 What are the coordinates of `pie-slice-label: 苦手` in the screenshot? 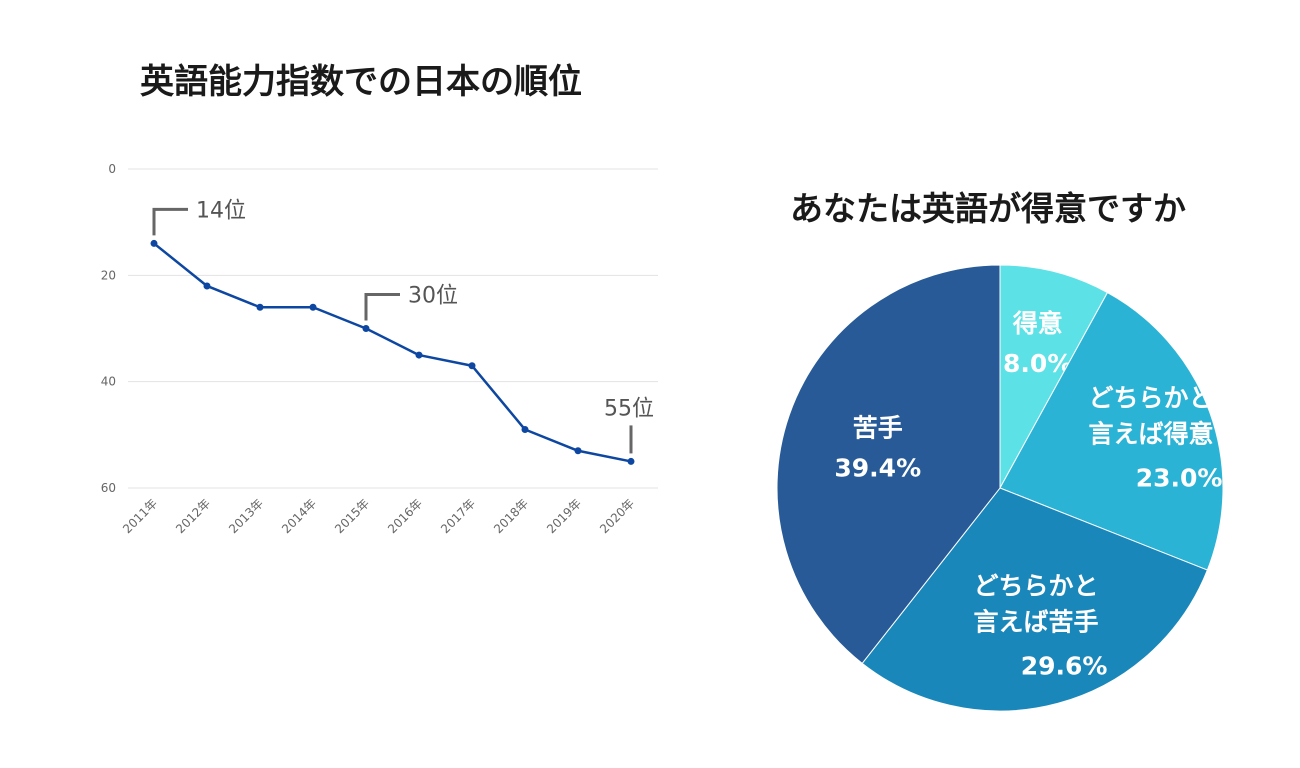 It's located at (878, 428).